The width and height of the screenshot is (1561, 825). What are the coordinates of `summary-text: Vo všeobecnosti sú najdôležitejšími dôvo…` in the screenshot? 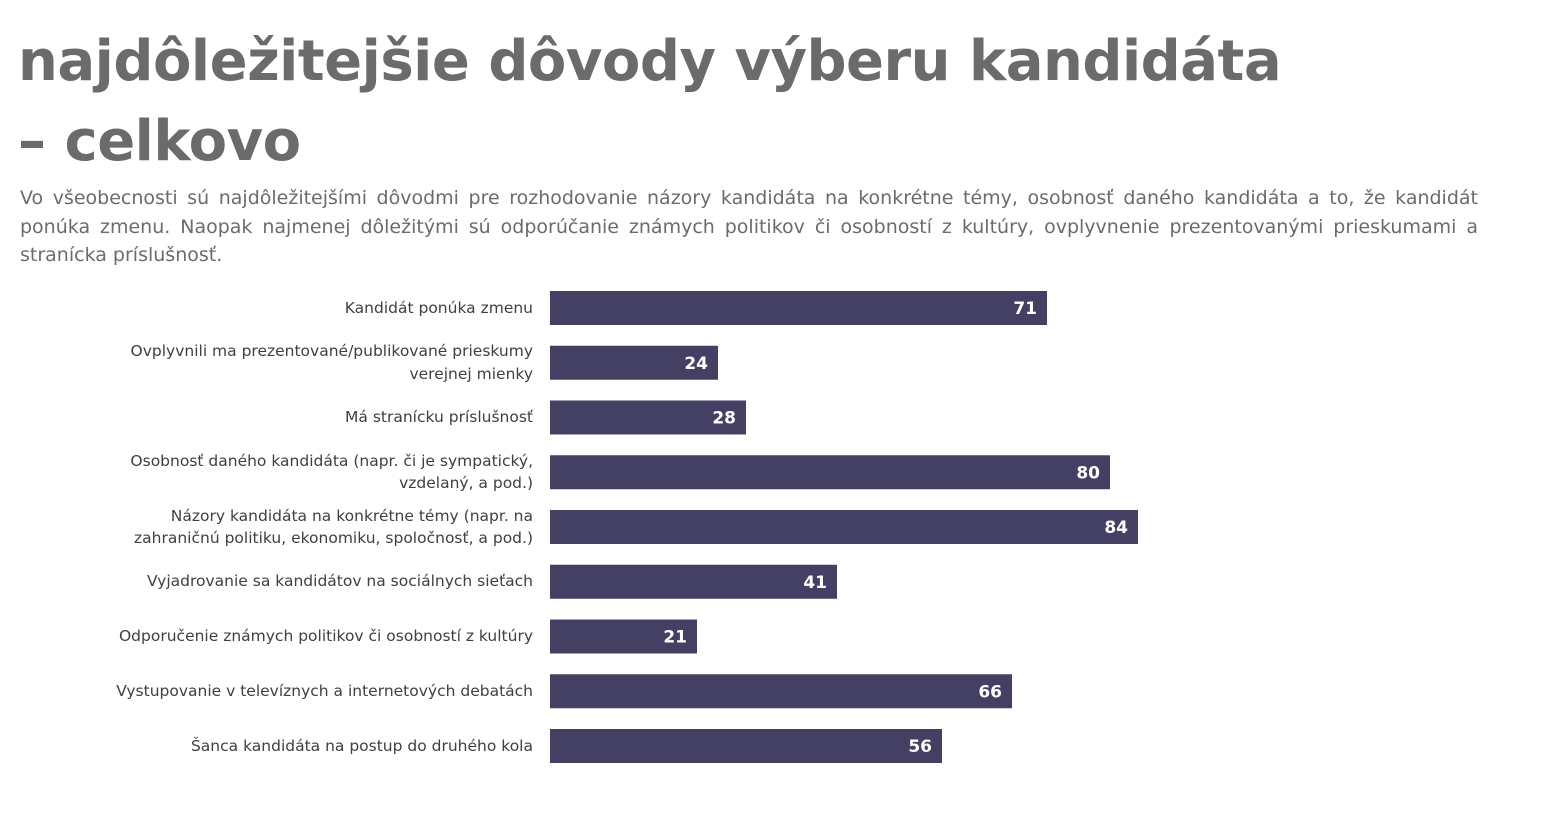 It's located at (749, 226).